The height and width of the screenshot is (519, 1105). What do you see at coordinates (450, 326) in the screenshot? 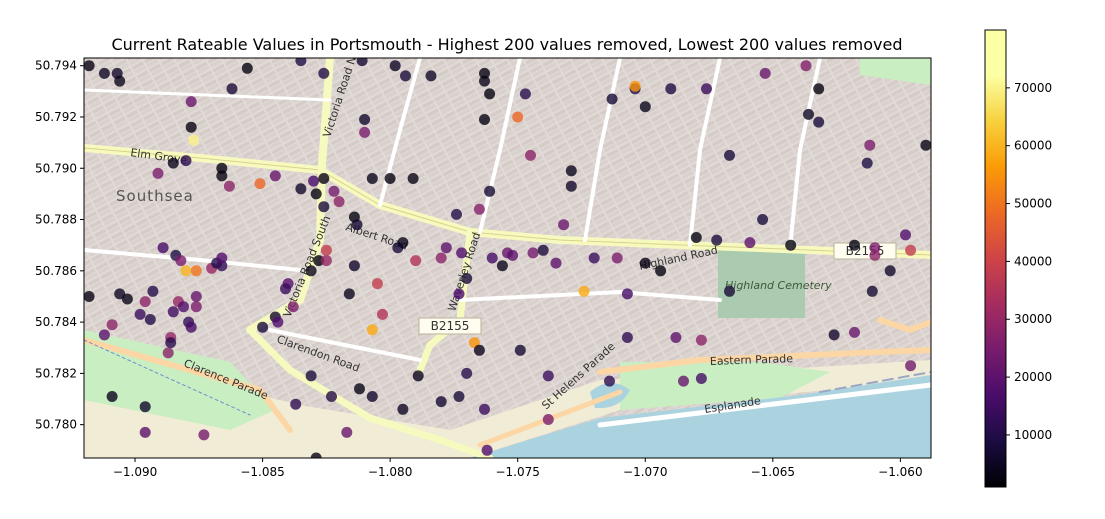
I see `road-shield-label-1: B2155` at bounding box center [450, 326].